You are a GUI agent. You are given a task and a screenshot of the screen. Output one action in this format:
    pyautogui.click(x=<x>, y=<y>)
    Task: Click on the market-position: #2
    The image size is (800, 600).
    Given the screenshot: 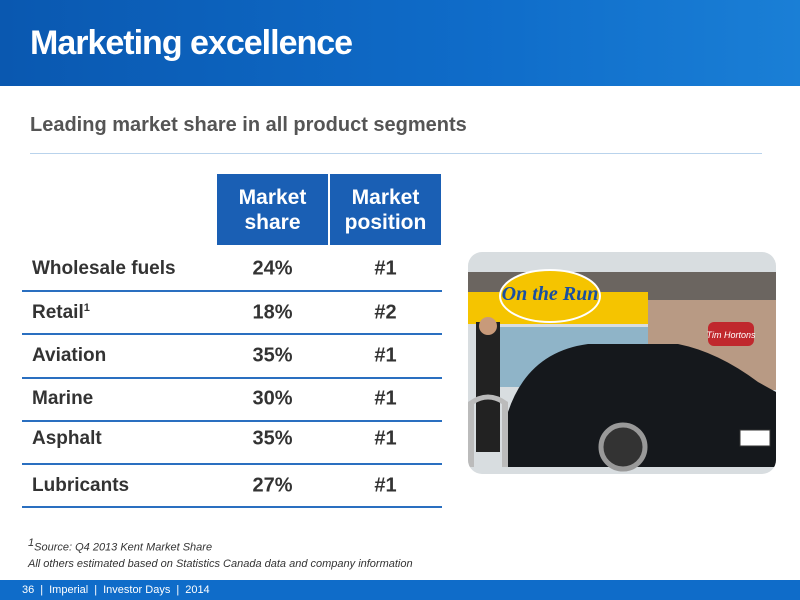 What is the action you would take?
    pyautogui.click(x=385, y=312)
    